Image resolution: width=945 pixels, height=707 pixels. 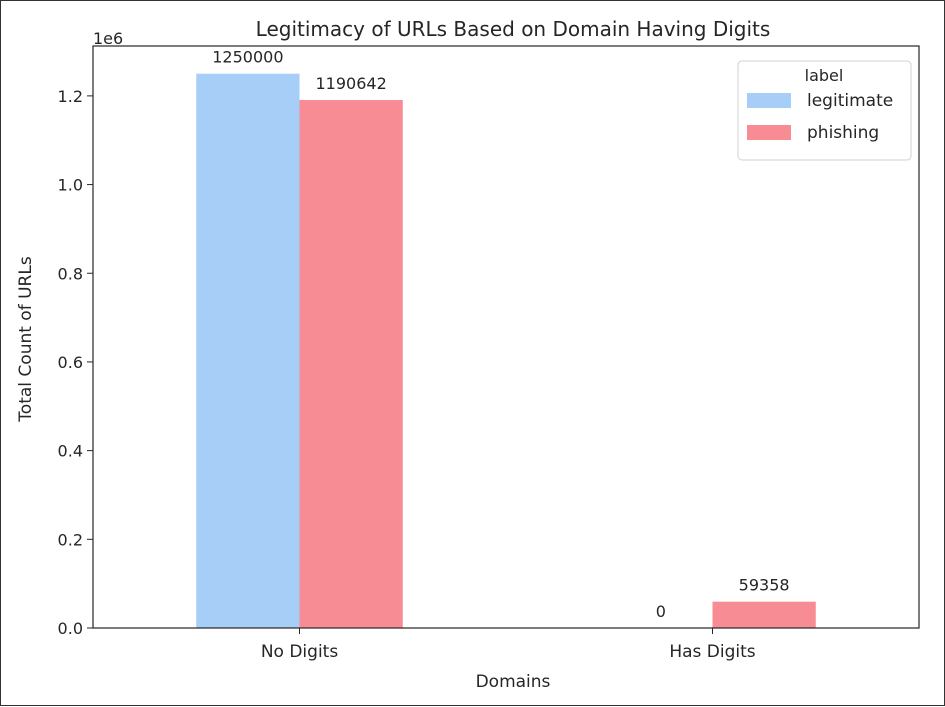 I want to click on data-label-legitimate-1: 0, so click(x=661, y=611).